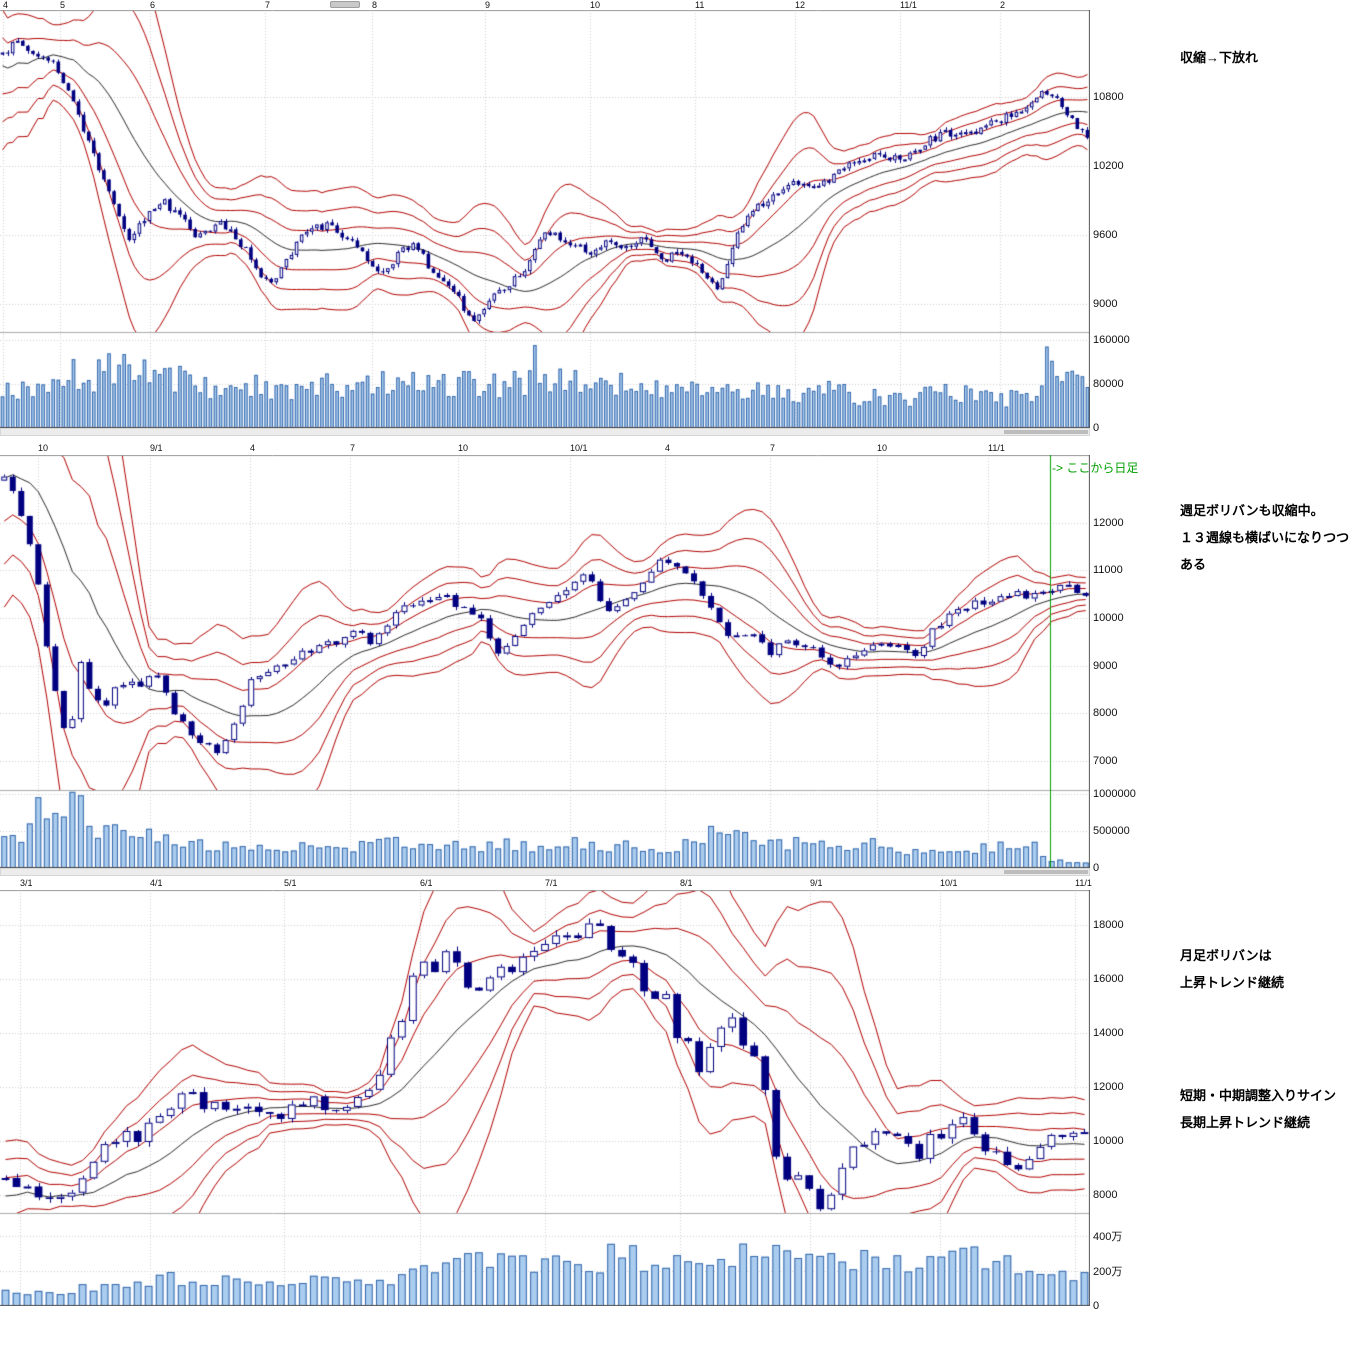 The height and width of the screenshot is (1372, 1356). What do you see at coordinates (1245, 1122) in the screenshot?
I see `annotation-line: 長期上昇トレンド継続` at bounding box center [1245, 1122].